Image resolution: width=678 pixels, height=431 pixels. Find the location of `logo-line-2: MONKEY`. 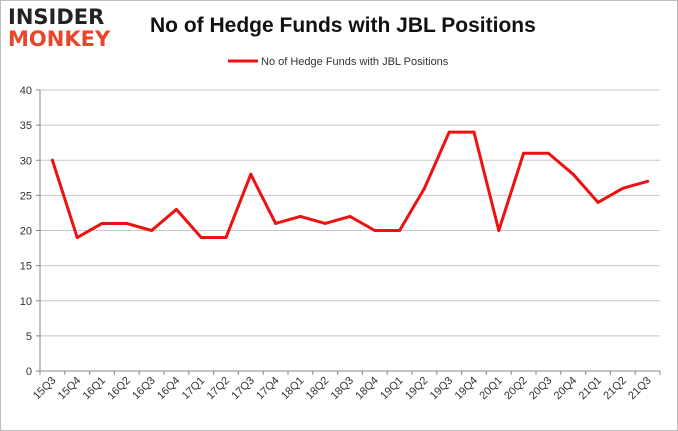

logo-line-2: MONKEY is located at coordinates (59, 39).